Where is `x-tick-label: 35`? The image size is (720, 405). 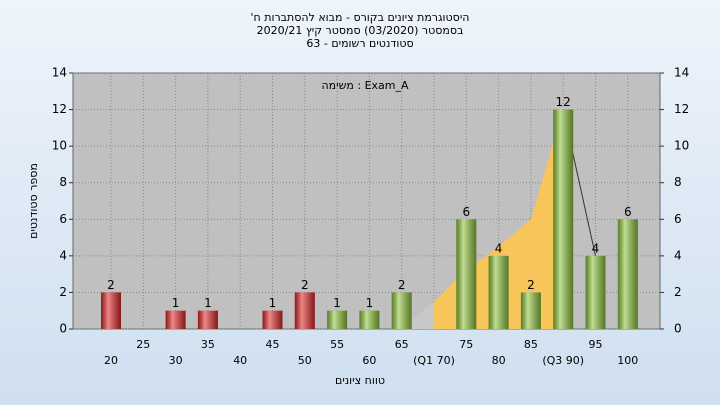
x-tick-label: 35 is located at coordinates (208, 344).